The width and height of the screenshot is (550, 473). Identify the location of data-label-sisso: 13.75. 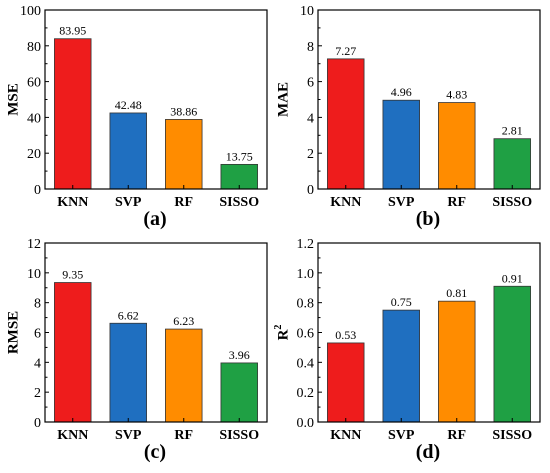
(239, 156).